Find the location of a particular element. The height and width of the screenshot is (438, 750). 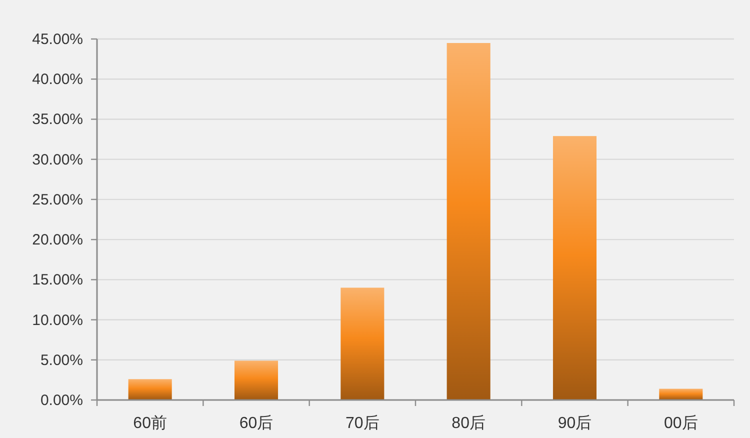

y-tick-label: 45.00% is located at coordinates (57, 39).